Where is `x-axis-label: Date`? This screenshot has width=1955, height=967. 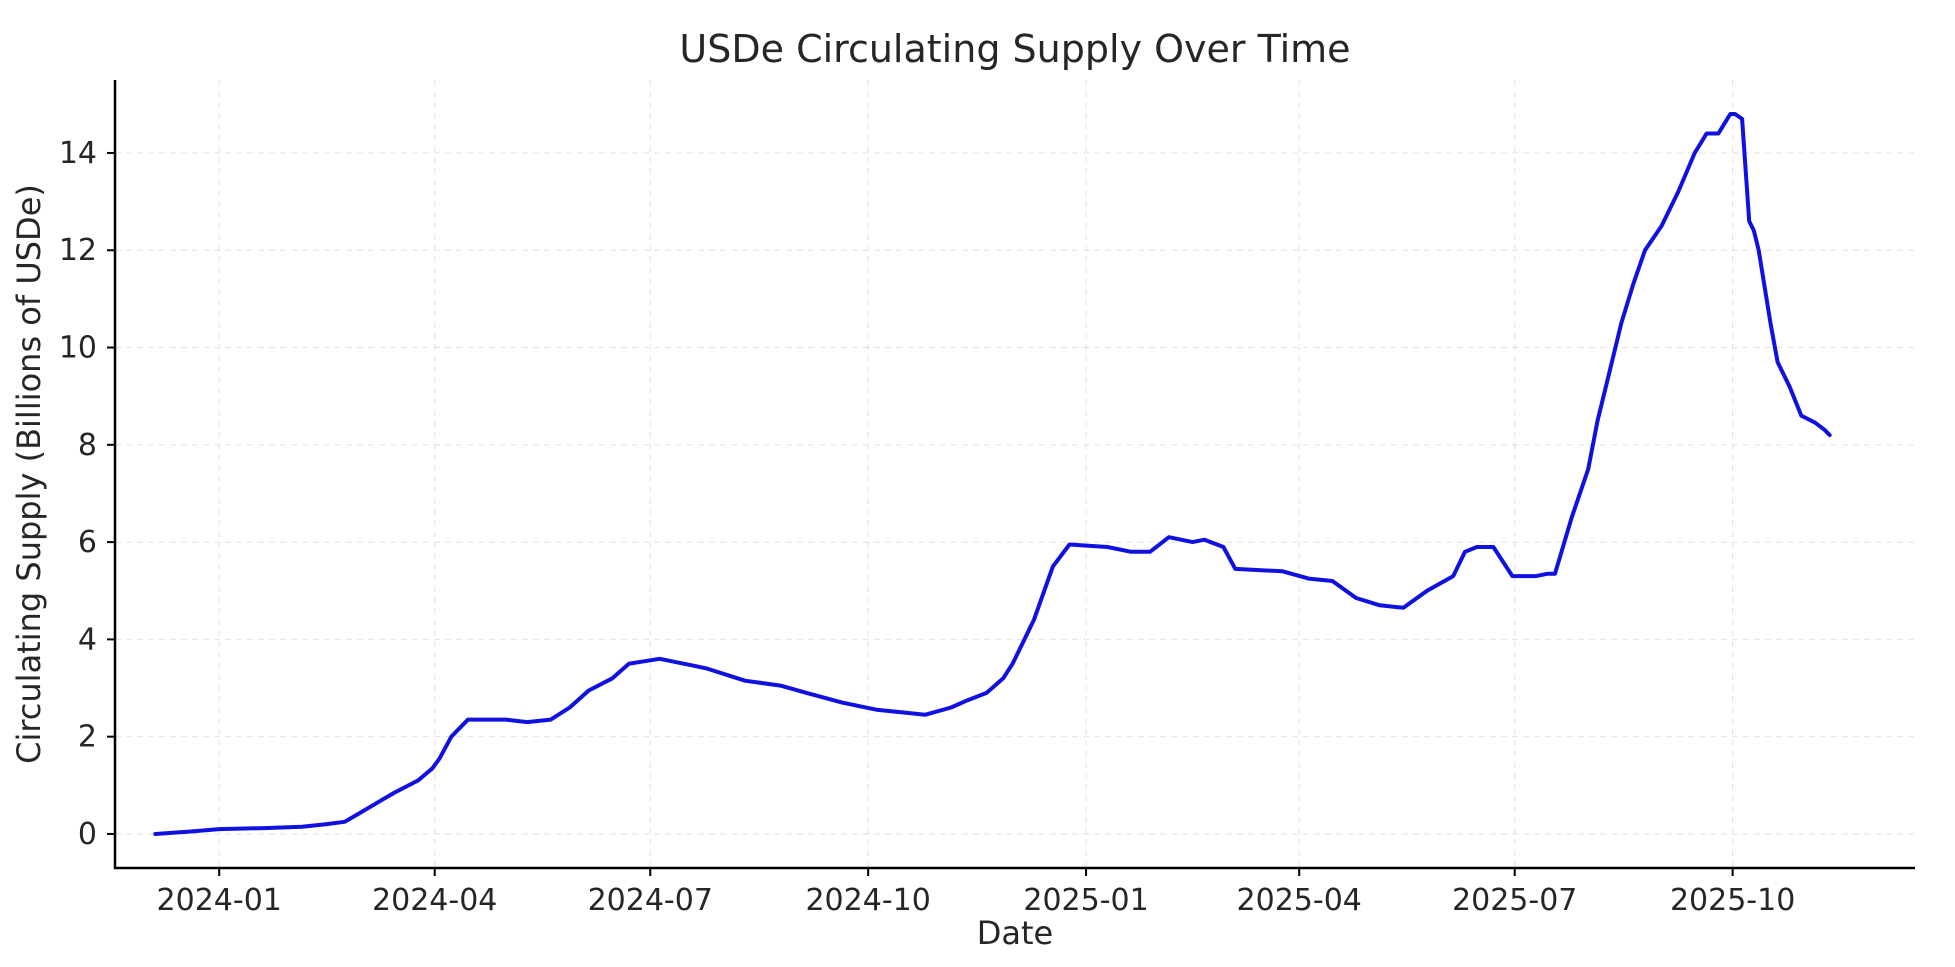 x-axis-label: Date is located at coordinates (1015, 933).